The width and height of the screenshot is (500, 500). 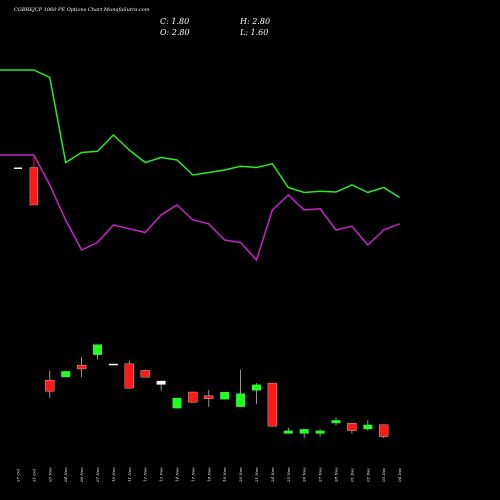 I want to click on x-tick-label: 19 Nov, so click(x=224, y=474).